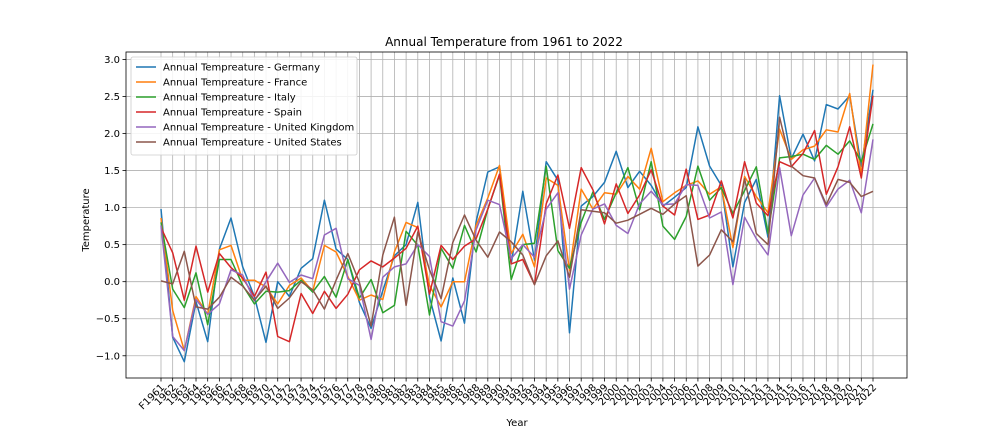  Describe the element at coordinates (112, 134) in the screenshot. I see `y-tick-label: 2.0` at that location.